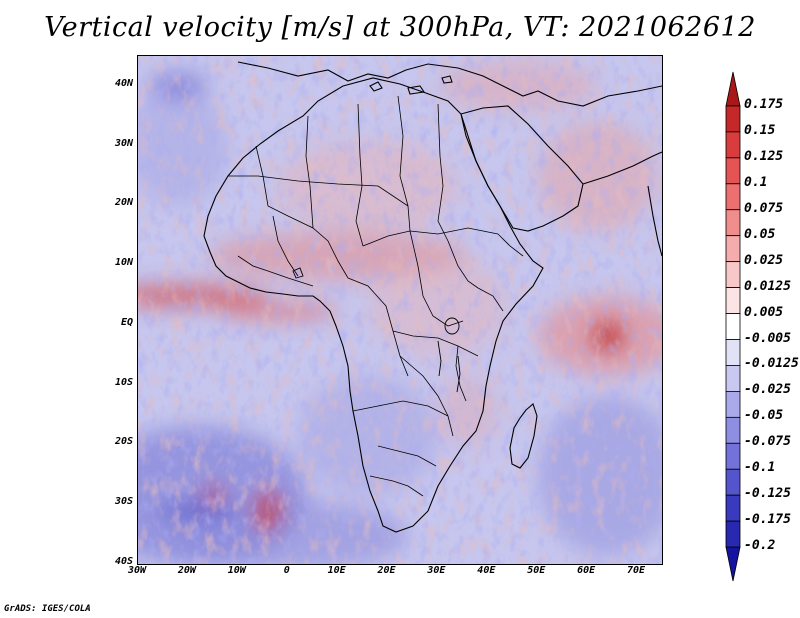 This screenshot has height=618, width=800. I want to click on colorbar-label: -0.1, so click(760, 468).